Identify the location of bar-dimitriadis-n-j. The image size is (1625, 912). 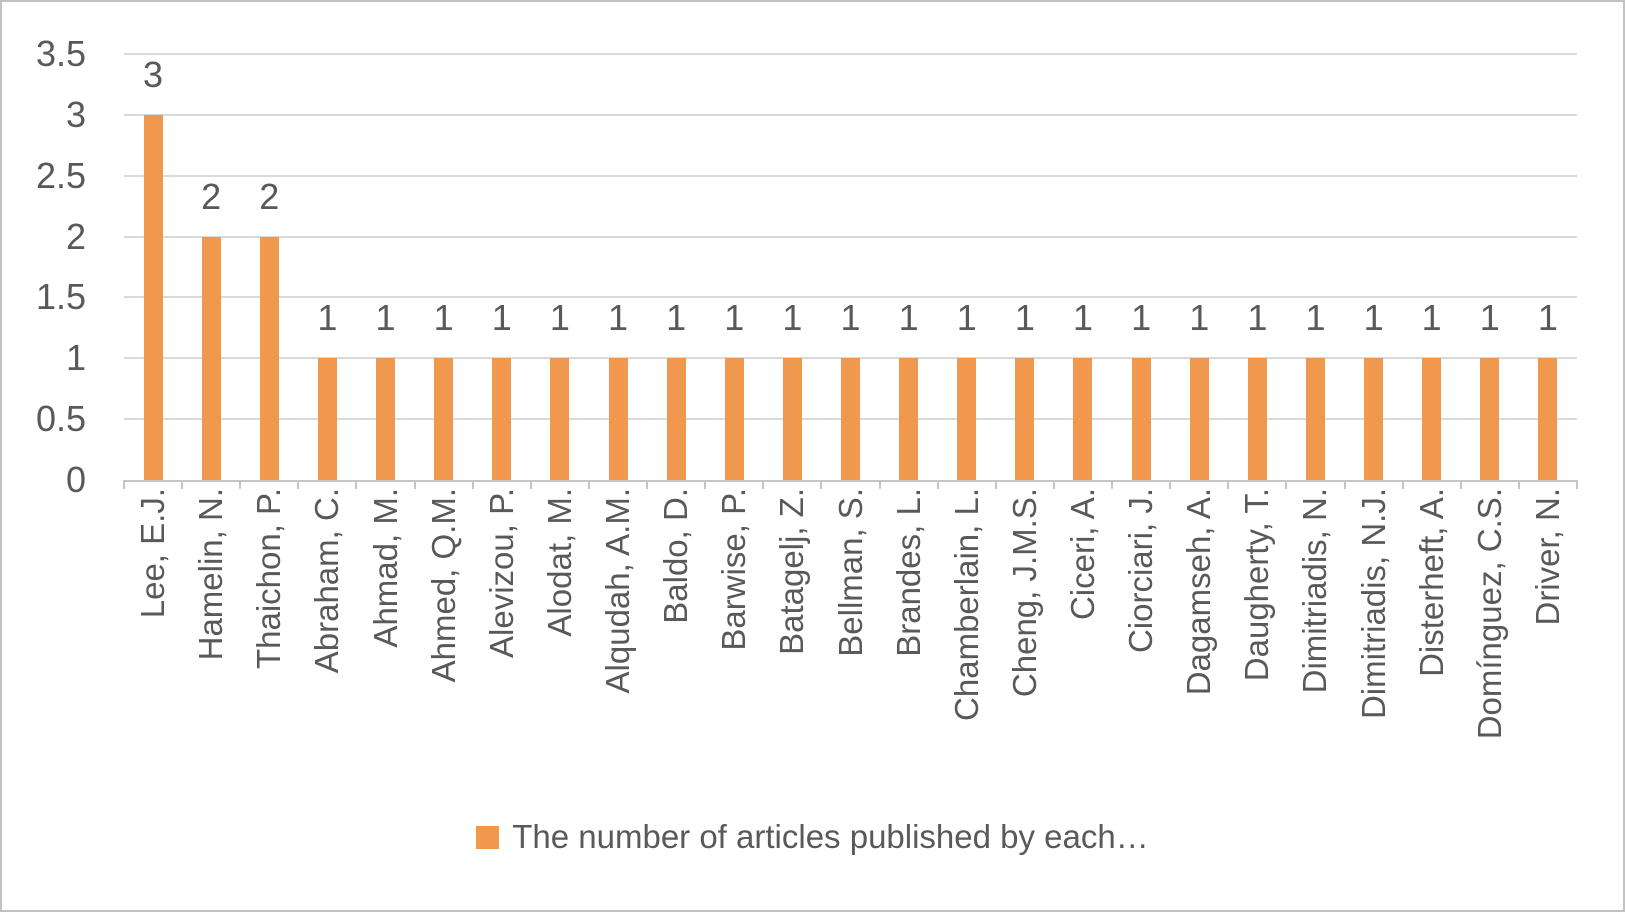
(1374, 419).